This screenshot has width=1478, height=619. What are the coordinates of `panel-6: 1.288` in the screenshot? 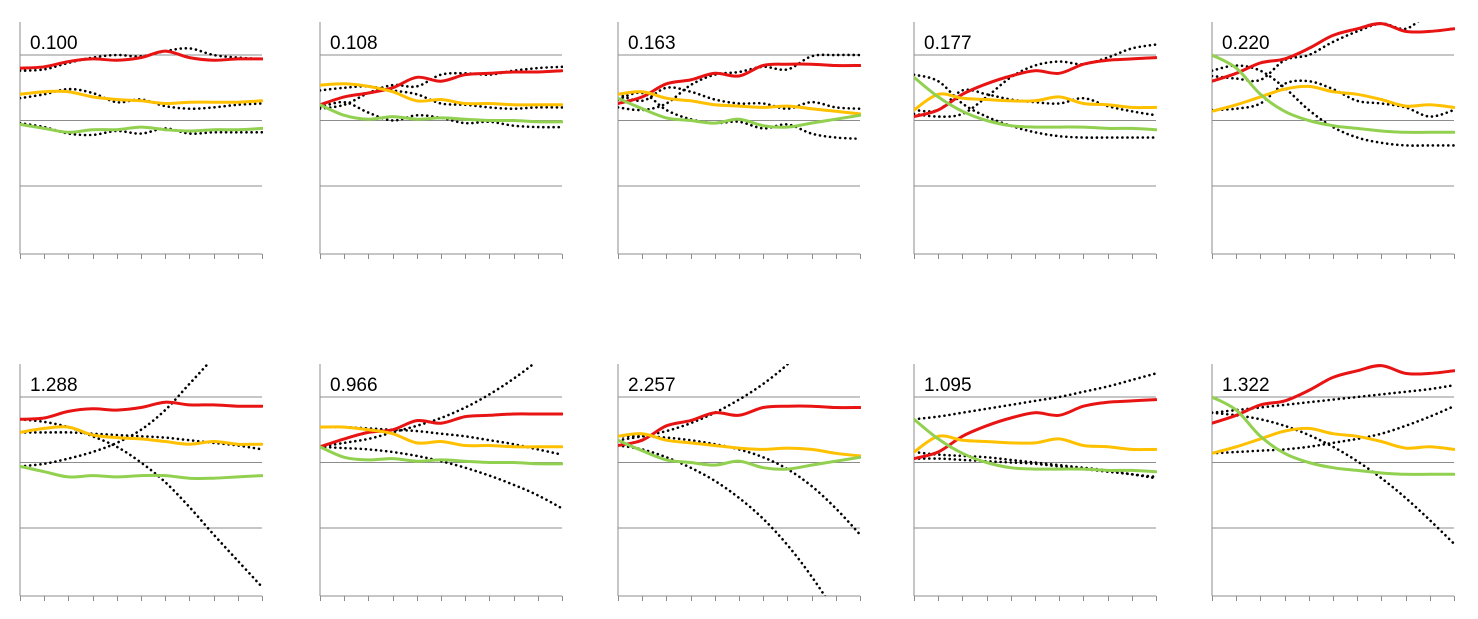 It's located at (141, 482).